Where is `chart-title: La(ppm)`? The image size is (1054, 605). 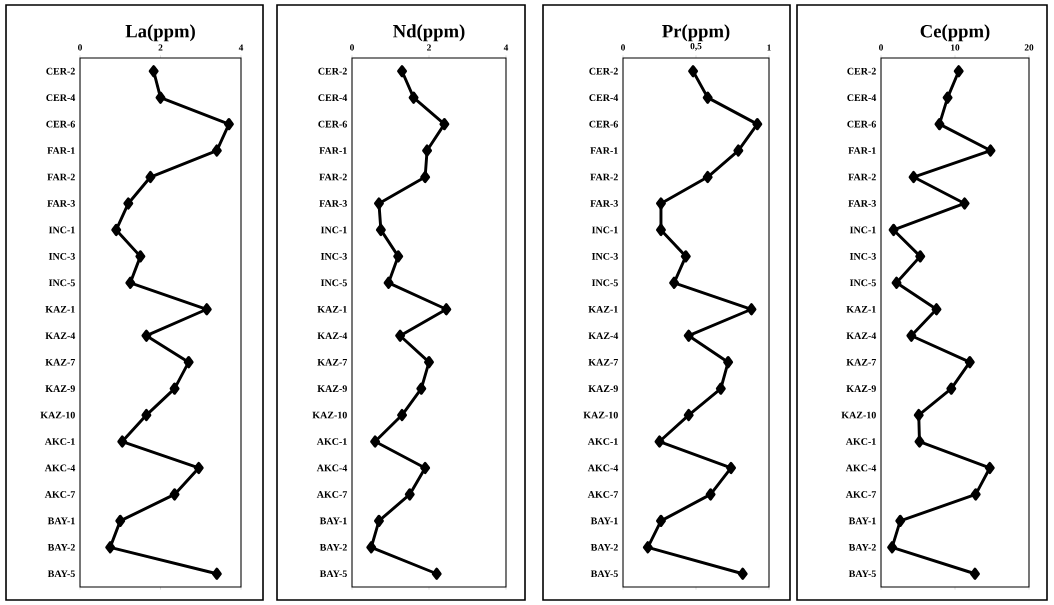 chart-title: La(ppm) is located at coordinates (160, 33).